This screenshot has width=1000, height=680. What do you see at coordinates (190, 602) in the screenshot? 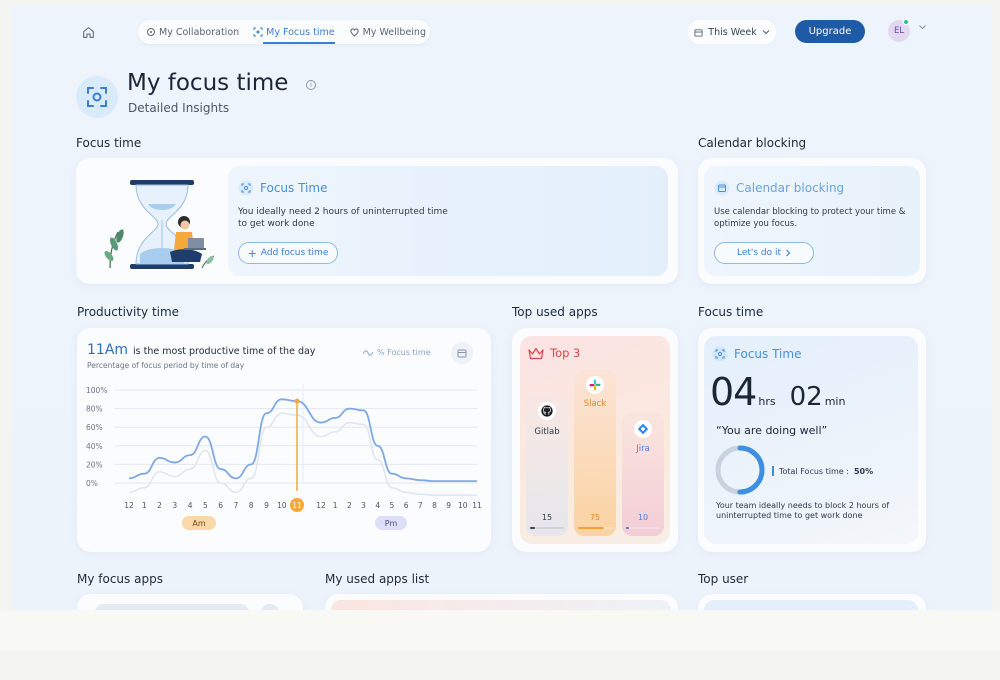
I see `my-focus-apps-card` at bounding box center [190, 602].